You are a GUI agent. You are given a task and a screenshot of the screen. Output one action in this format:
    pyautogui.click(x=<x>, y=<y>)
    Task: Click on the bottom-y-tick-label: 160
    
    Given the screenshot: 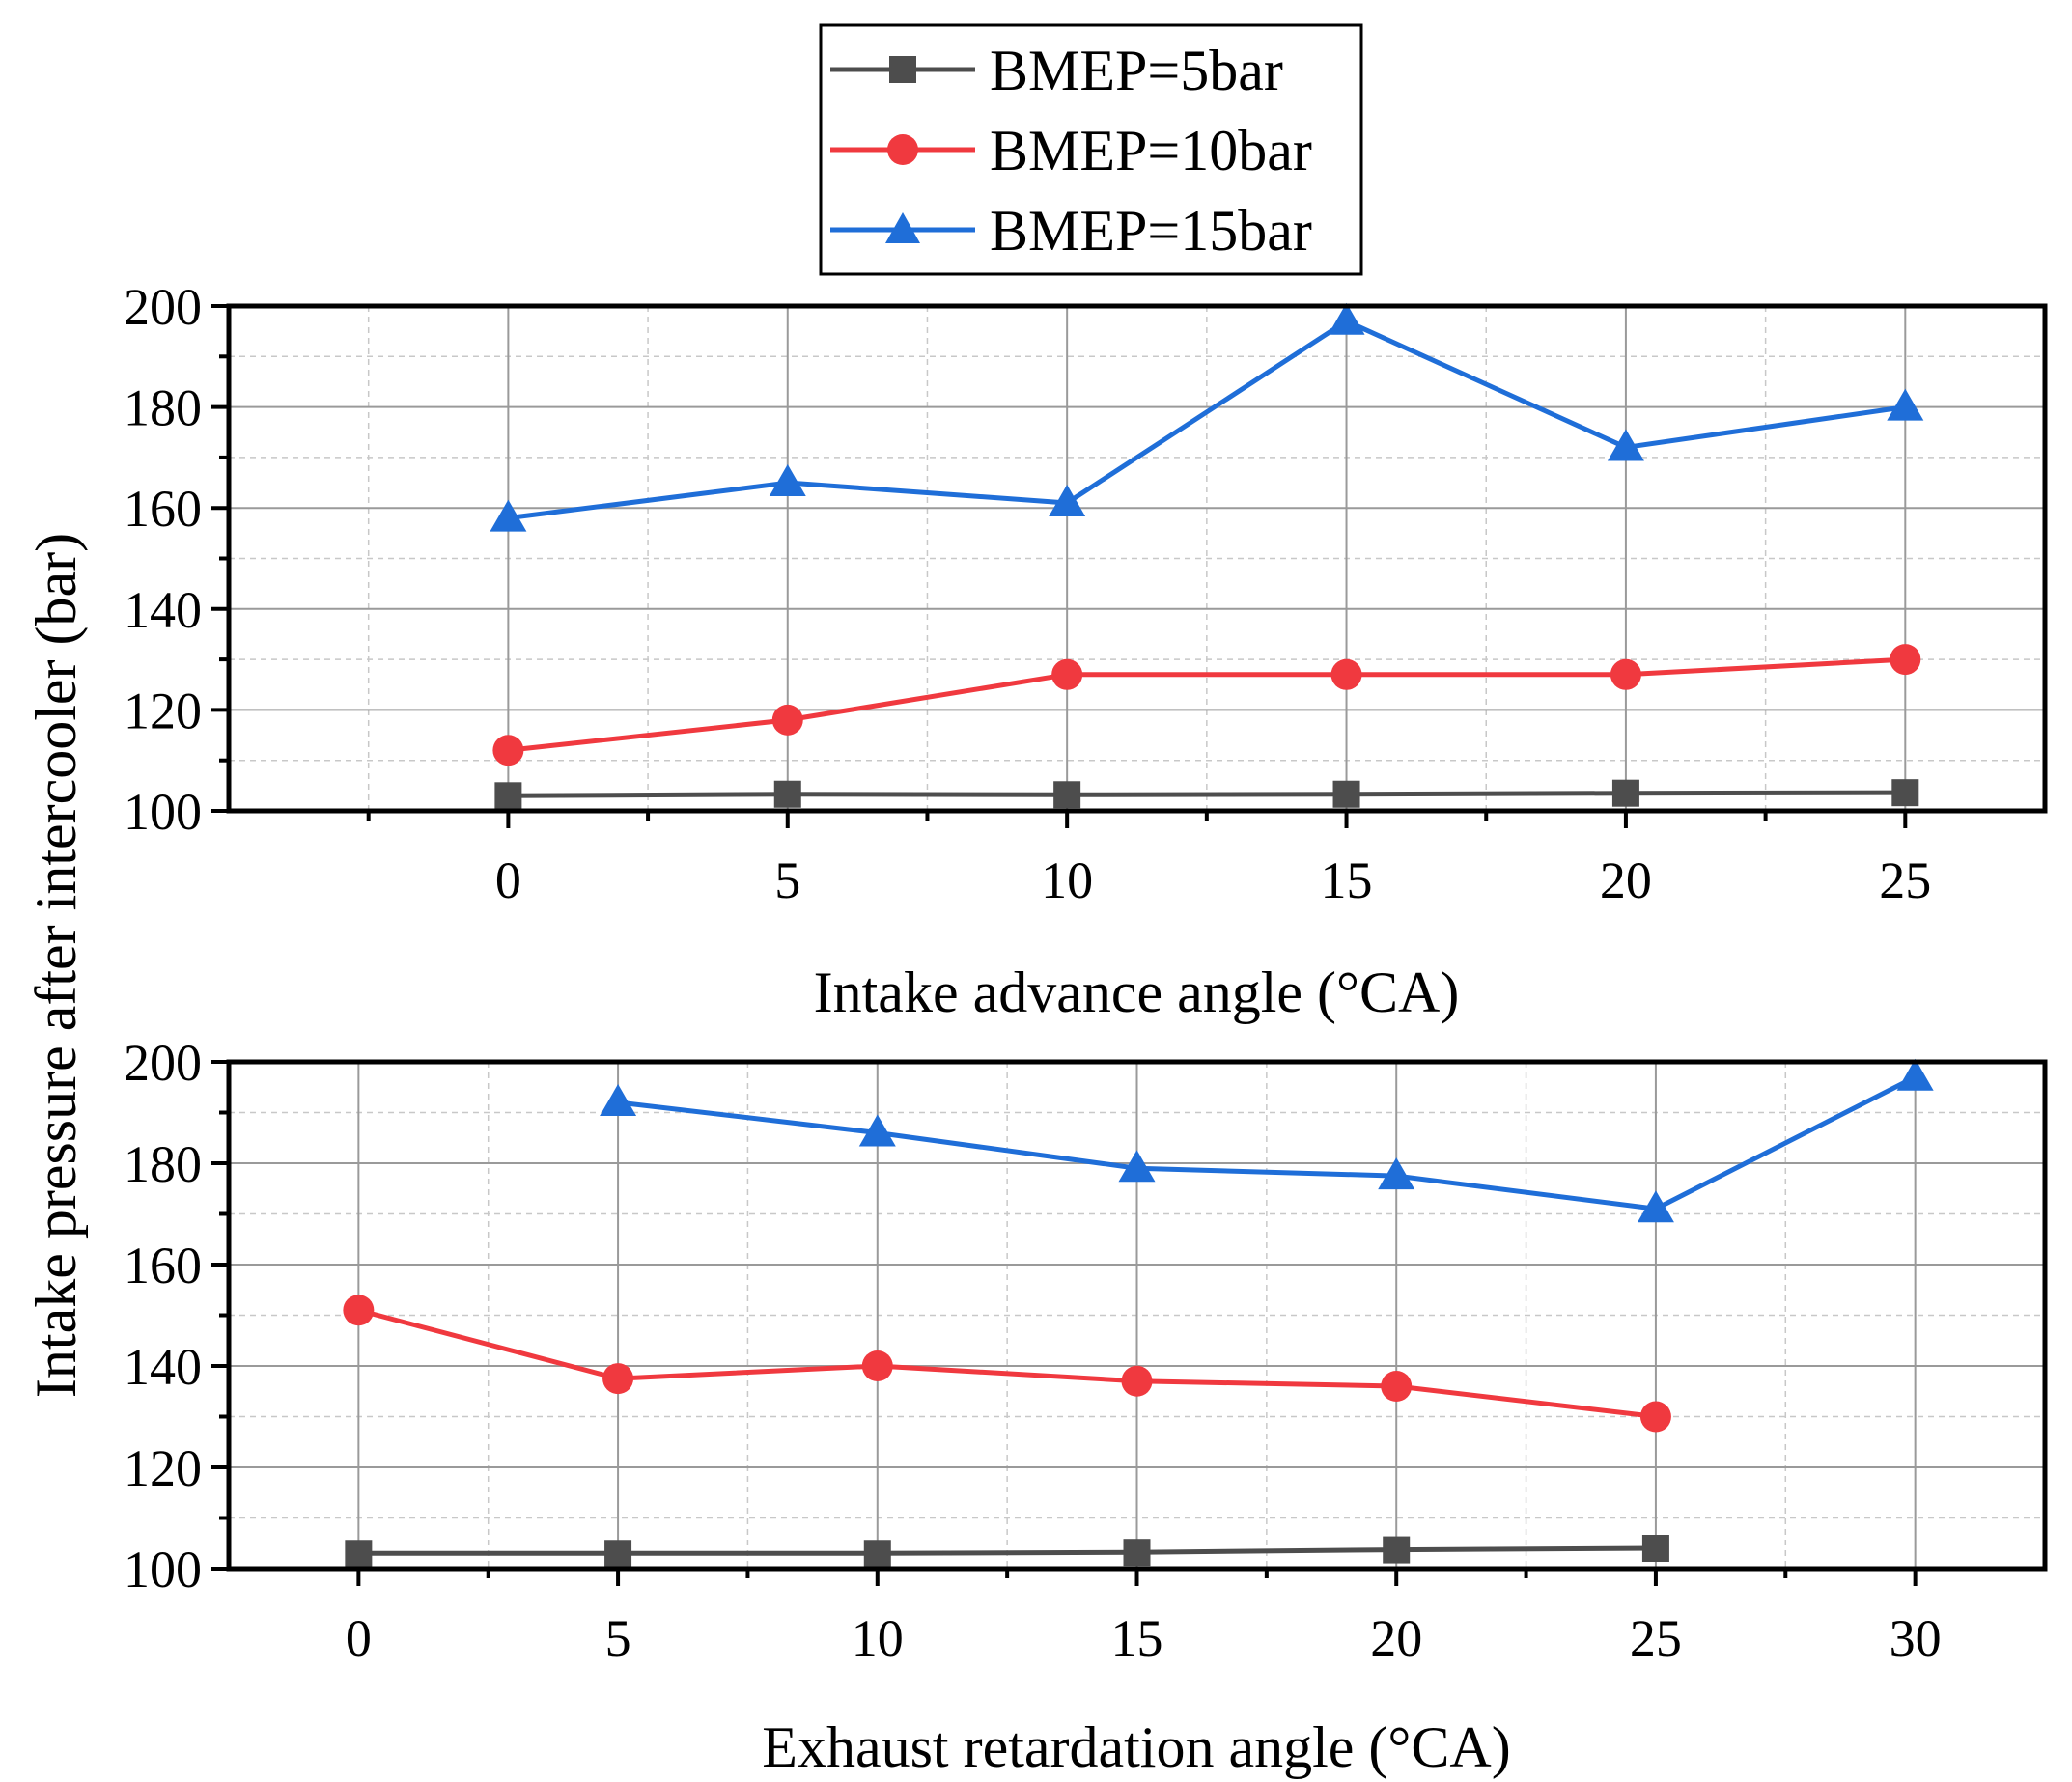 What is the action you would take?
    pyautogui.click(x=163, y=1266)
    